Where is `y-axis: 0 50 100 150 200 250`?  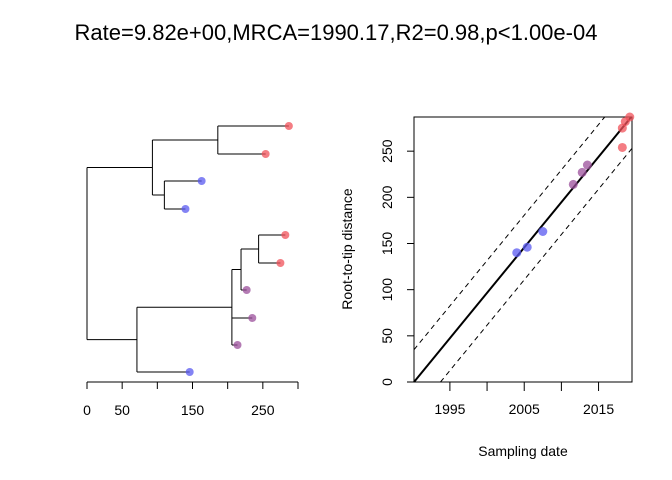
y-axis: 0 50 100 150 200 250 is located at coordinates (396, 262).